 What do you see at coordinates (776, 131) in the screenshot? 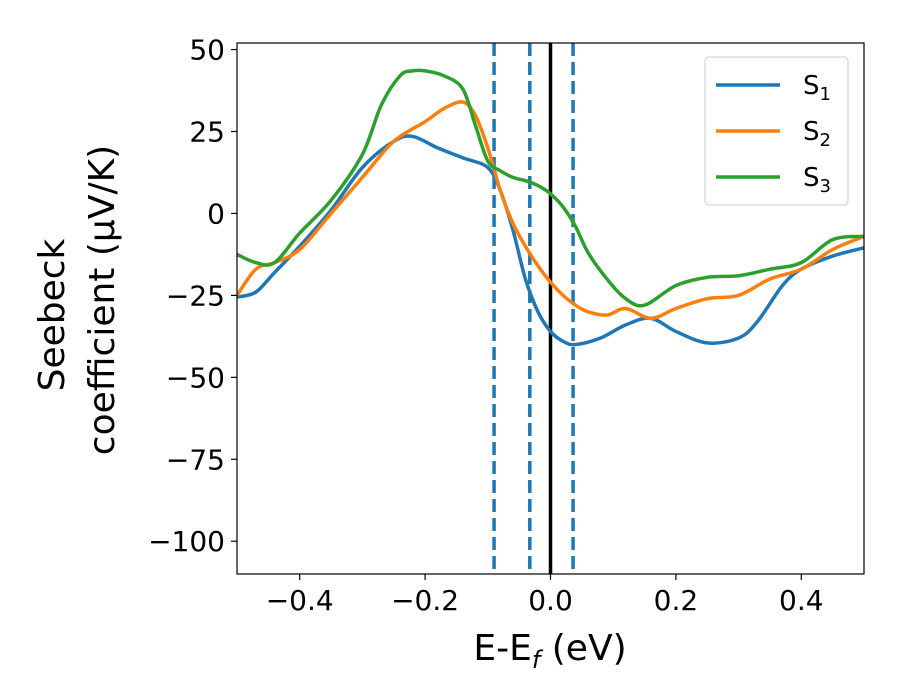
I see `legend: S1 S2 S3` at bounding box center [776, 131].